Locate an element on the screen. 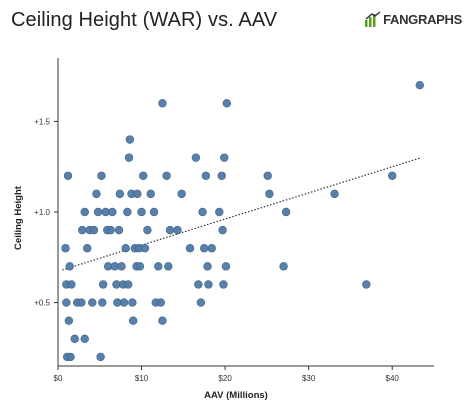 The width and height of the screenshot is (474, 414). y-tick-label: +1.0 is located at coordinates (42, 212).